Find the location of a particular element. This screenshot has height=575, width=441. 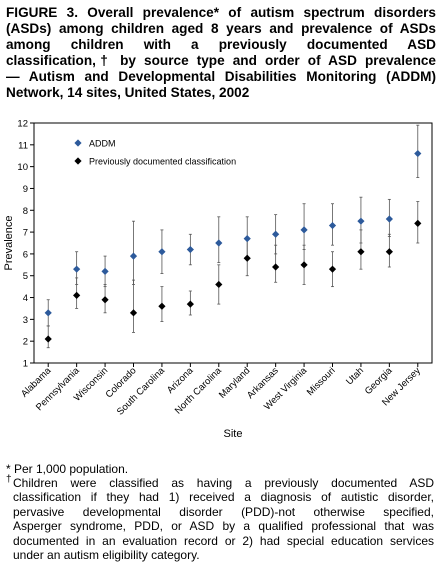

y-tick-label: 4 is located at coordinates (25, 298).